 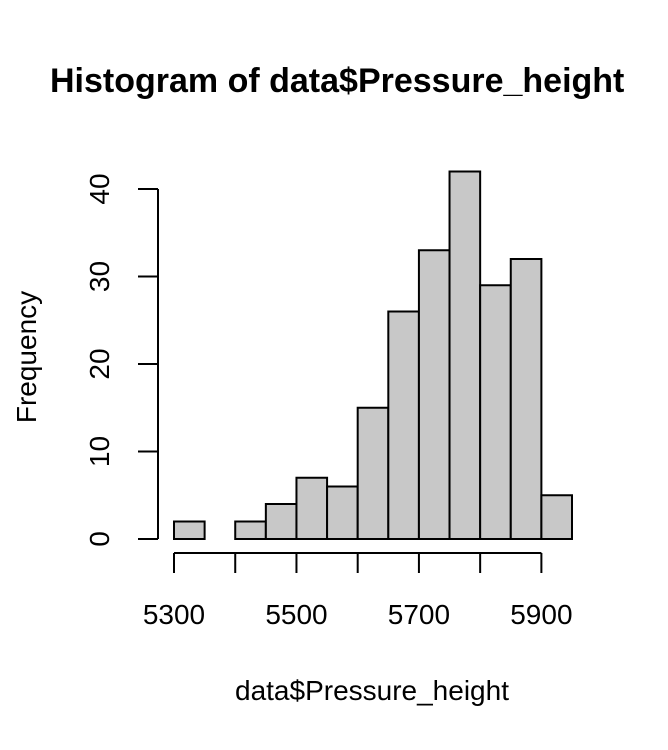 What do you see at coordinates (99, 363) in the screenshot?
I see `y-tick-label-20: 20` at bounding box center [99, 363].